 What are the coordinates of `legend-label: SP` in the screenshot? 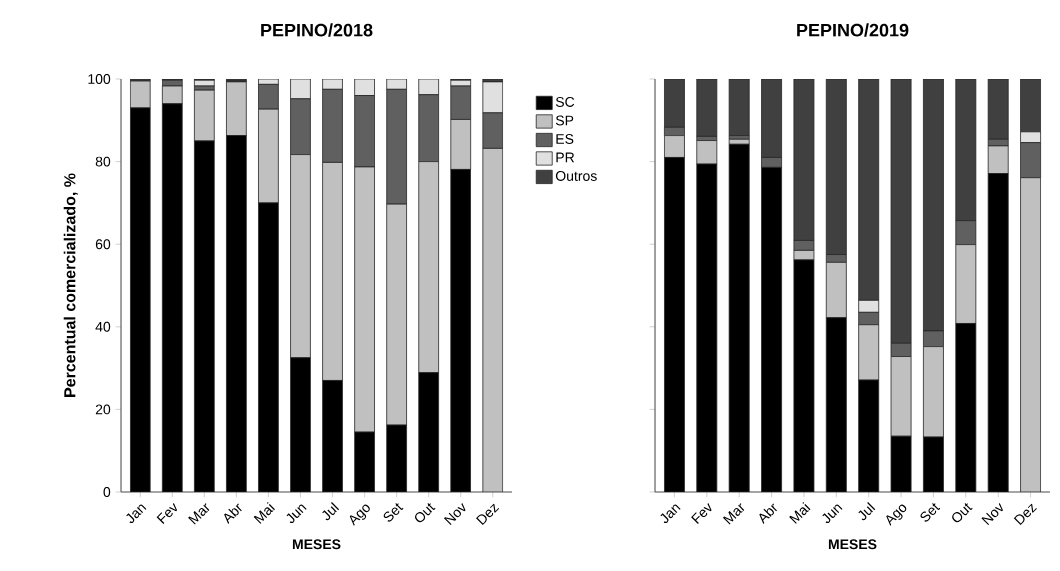 It's located at (564, 120).